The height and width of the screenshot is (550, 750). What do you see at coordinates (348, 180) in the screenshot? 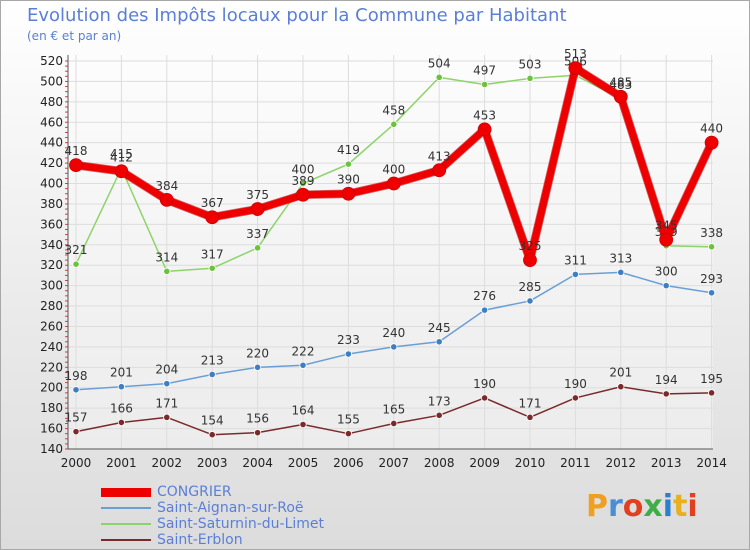
I see `data-label: 390` at bounding box center [348, 180].